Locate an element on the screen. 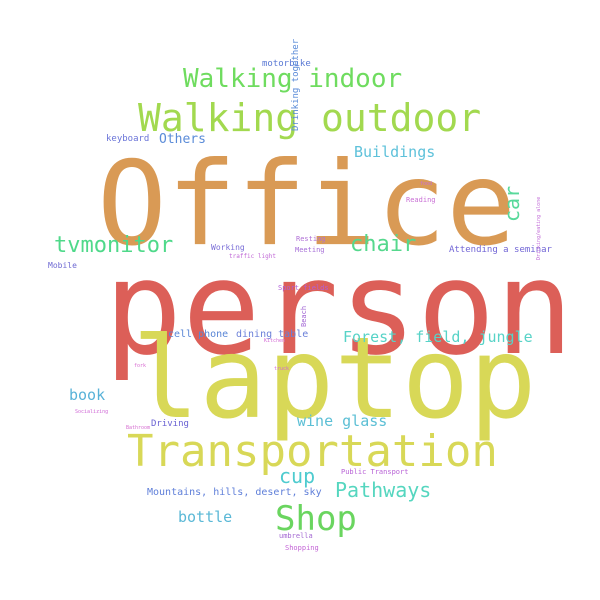 The width and height of the screenshot is (600, 600). word-walking-outdoor: Walking outdoor is located at coordinates (310, 118).